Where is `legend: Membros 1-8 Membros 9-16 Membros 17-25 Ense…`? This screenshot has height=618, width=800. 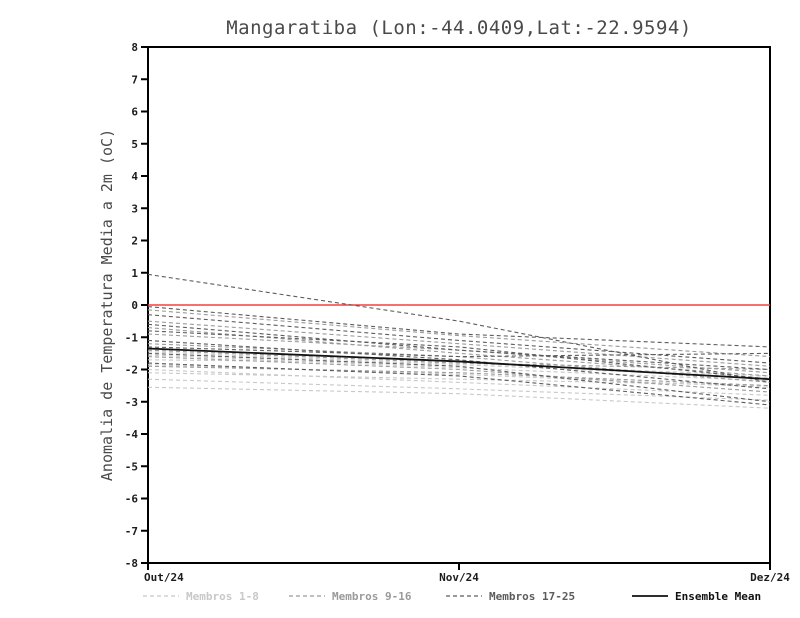 legend: Membros 1-8 Membros 9-16 Membros 17-25 Ense… is located at coordinates (452, 596).